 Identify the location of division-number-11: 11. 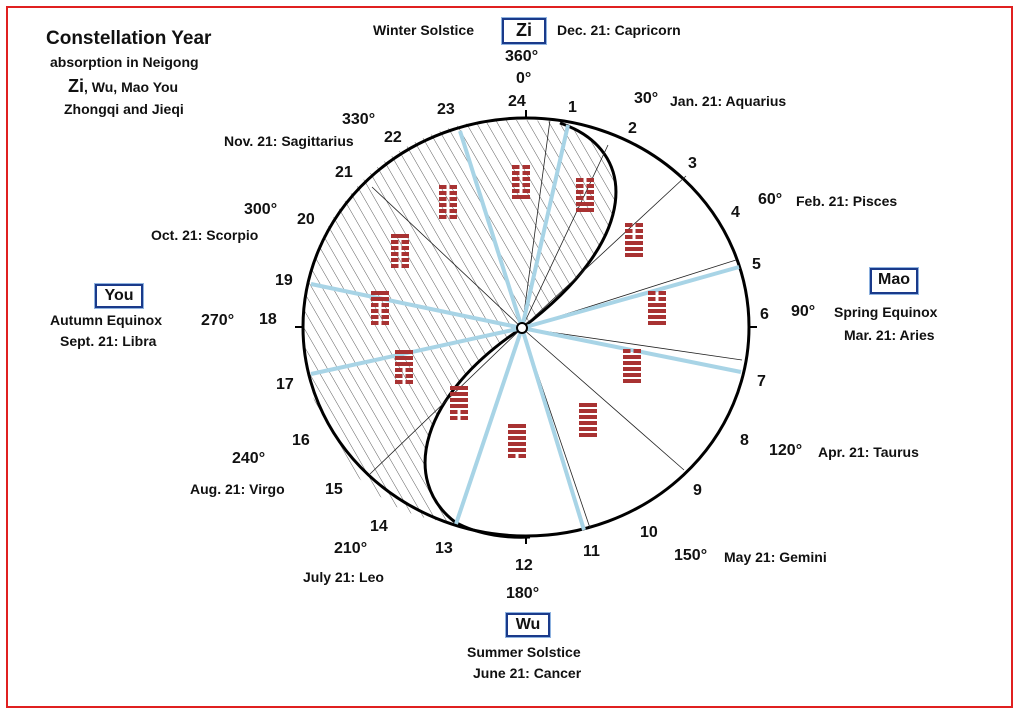
(591, 551).